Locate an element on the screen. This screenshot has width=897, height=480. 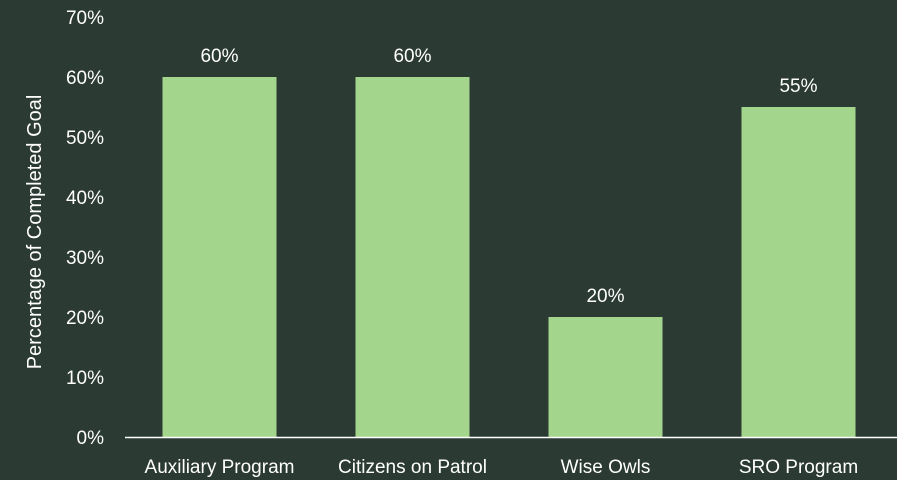
category-label: SRO Program is located at coordinates (798, 467).